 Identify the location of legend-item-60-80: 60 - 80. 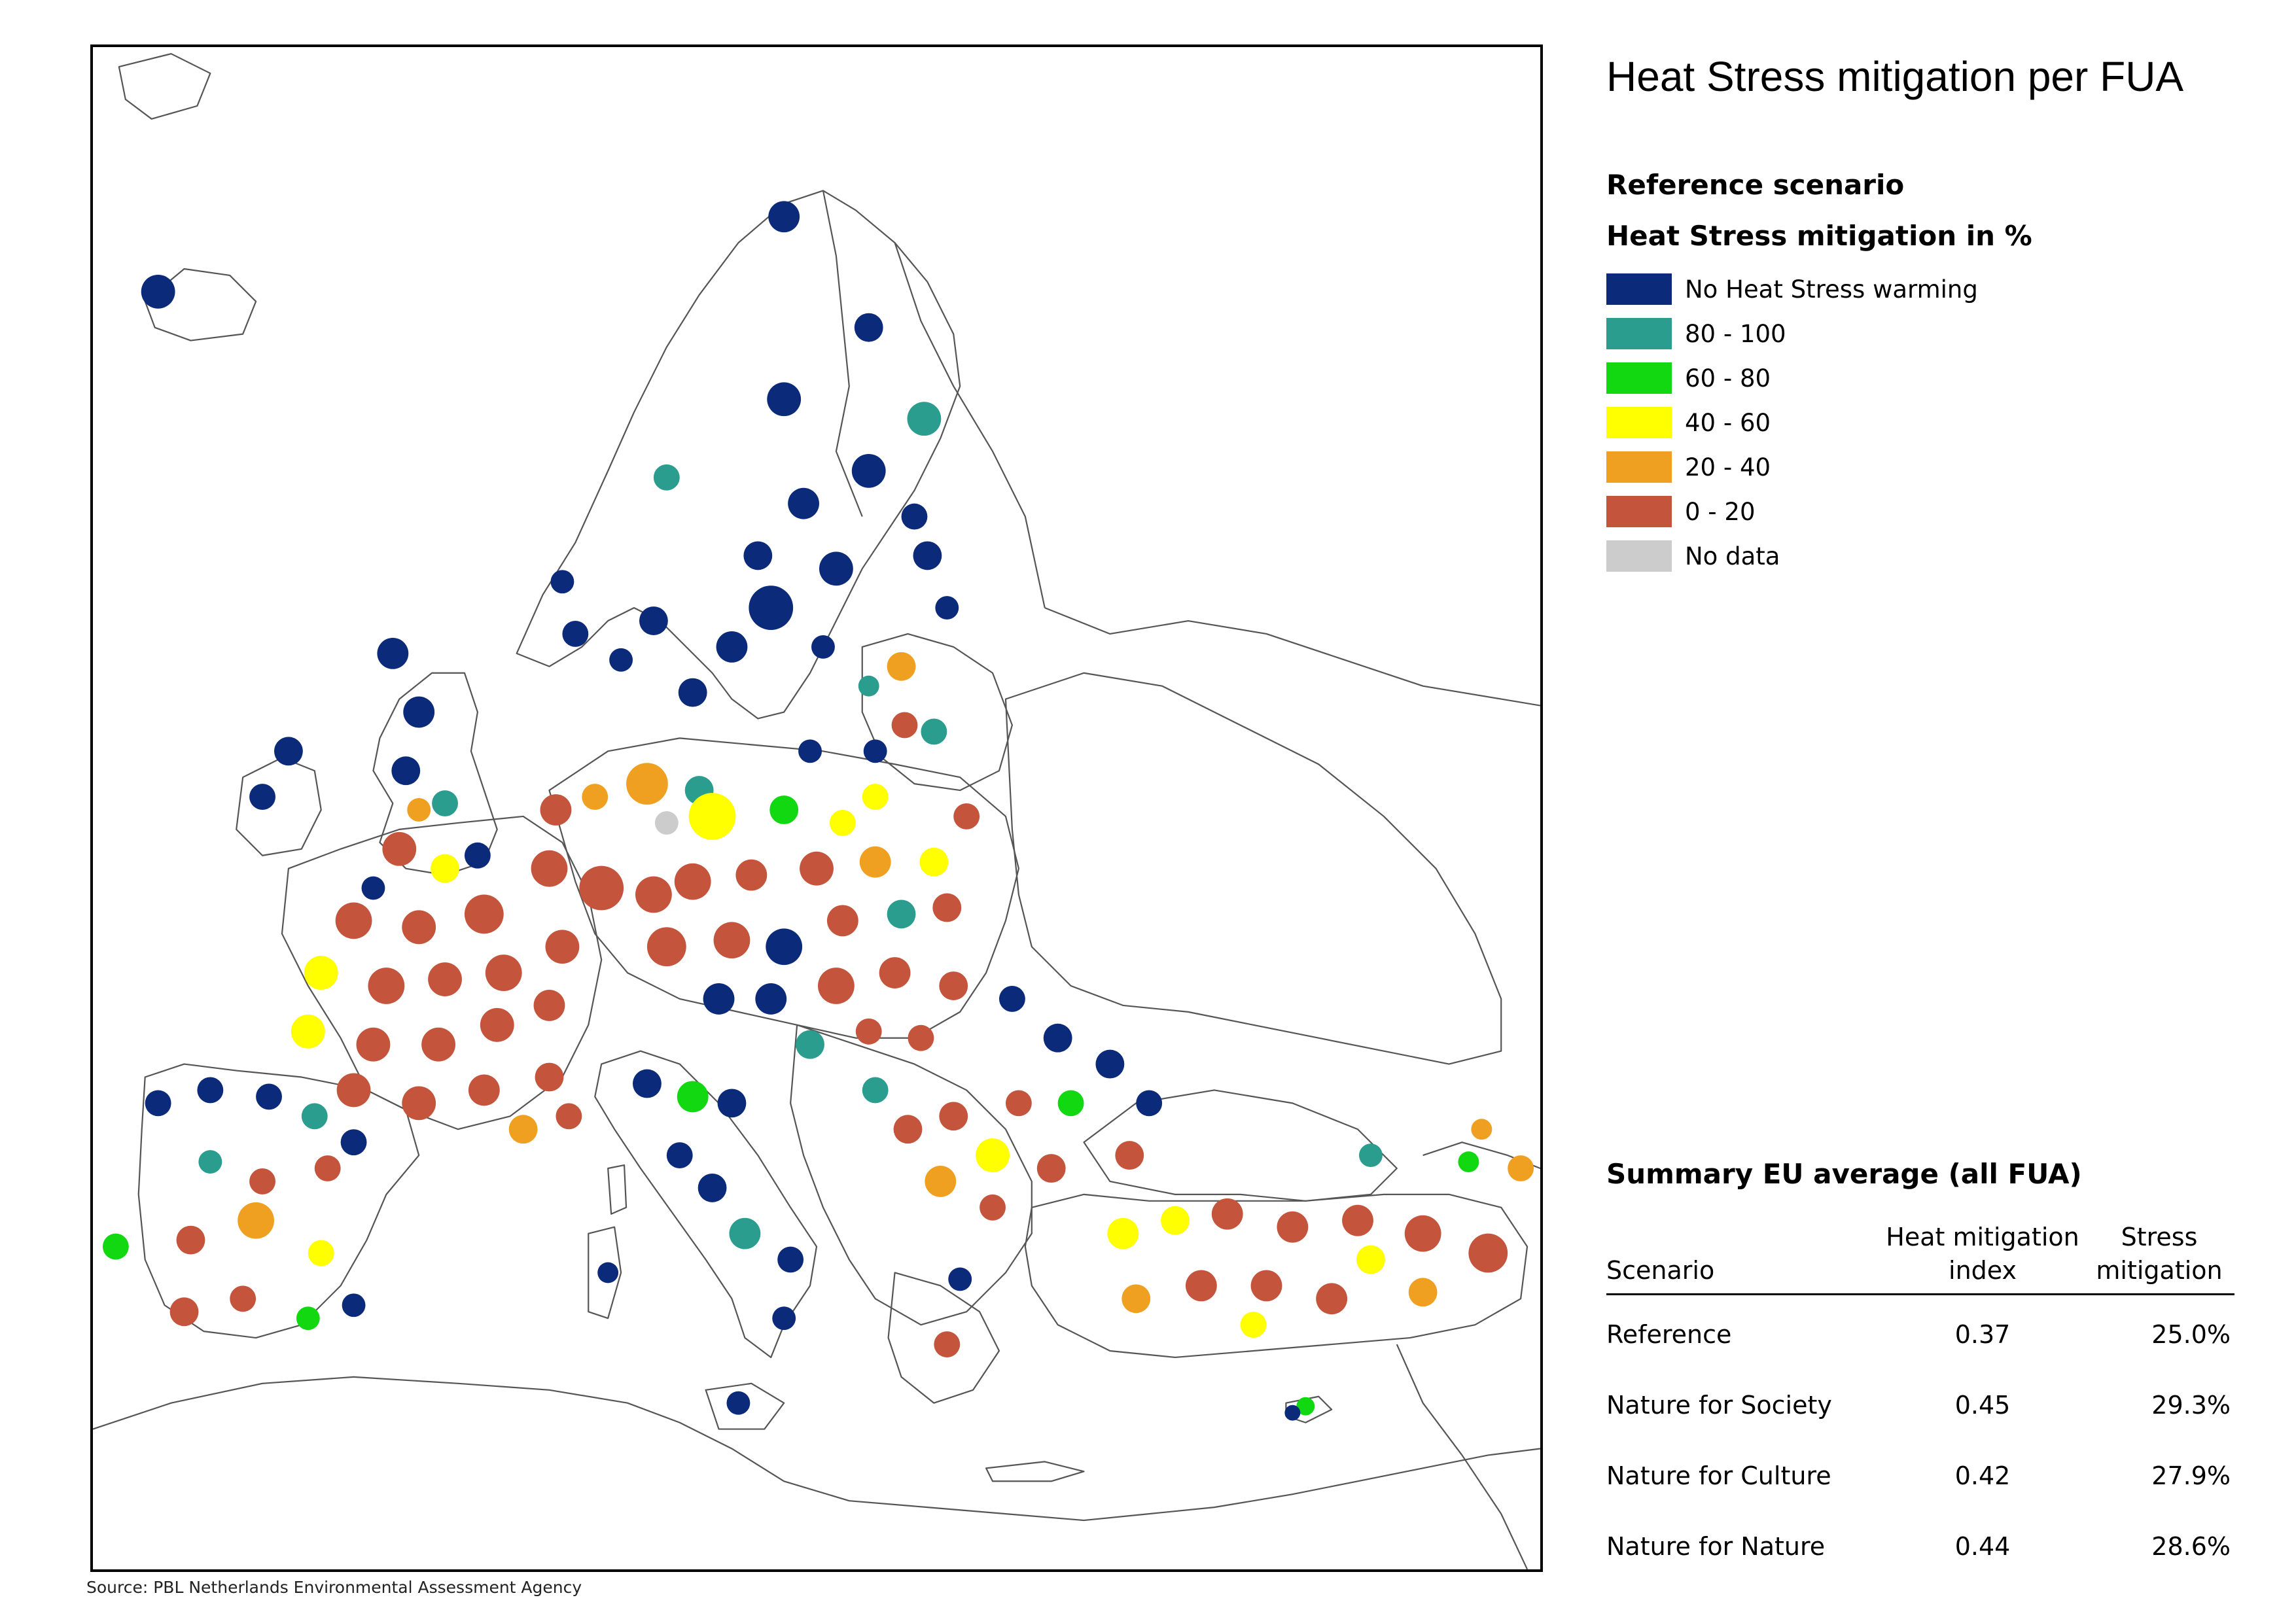
(1792, 378).